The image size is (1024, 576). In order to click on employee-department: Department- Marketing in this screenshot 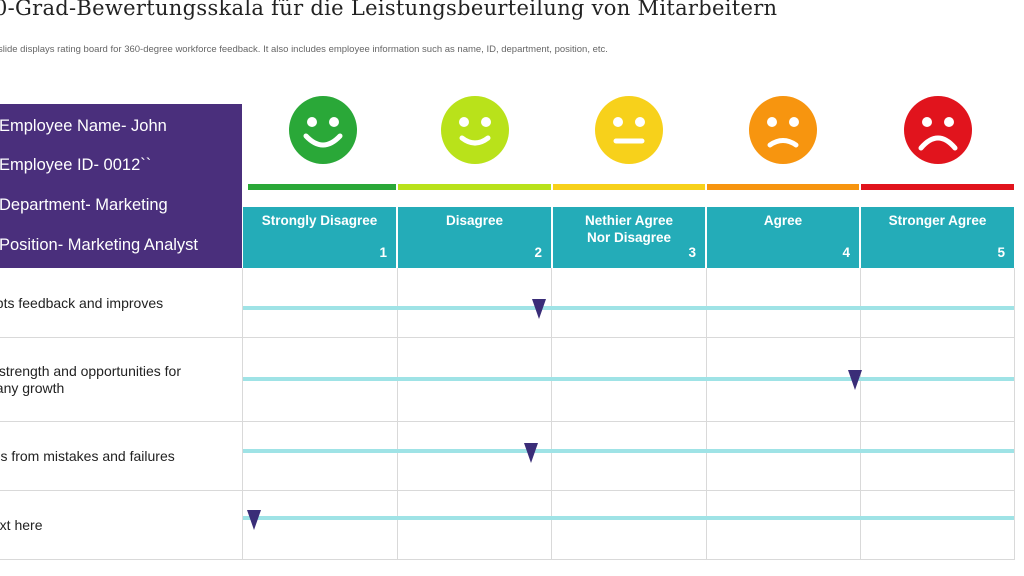, I will do `click(84, 205)`.